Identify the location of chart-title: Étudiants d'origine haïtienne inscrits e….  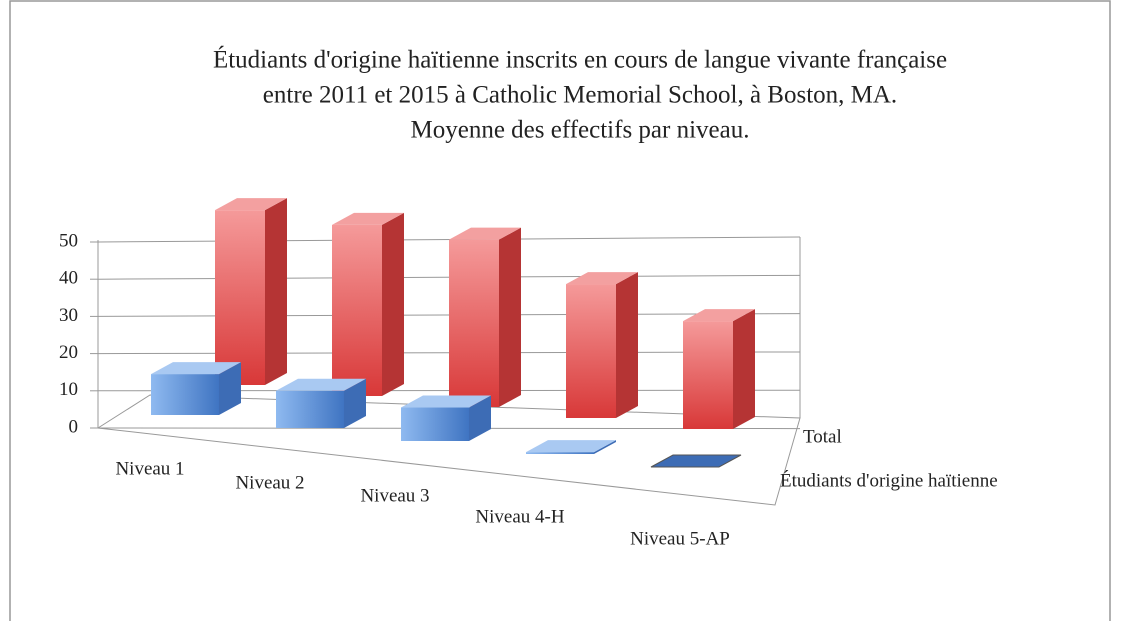
(580, 60).